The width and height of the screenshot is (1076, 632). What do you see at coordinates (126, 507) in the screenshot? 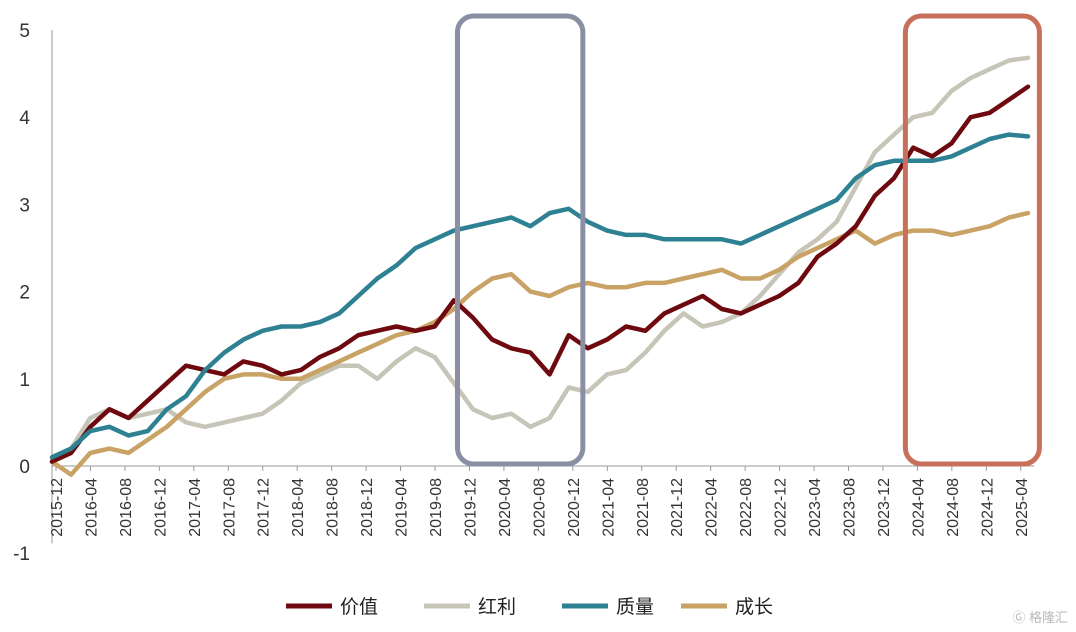
I see `x-tick-label: 2016-08` at bounding box center [126, 507].